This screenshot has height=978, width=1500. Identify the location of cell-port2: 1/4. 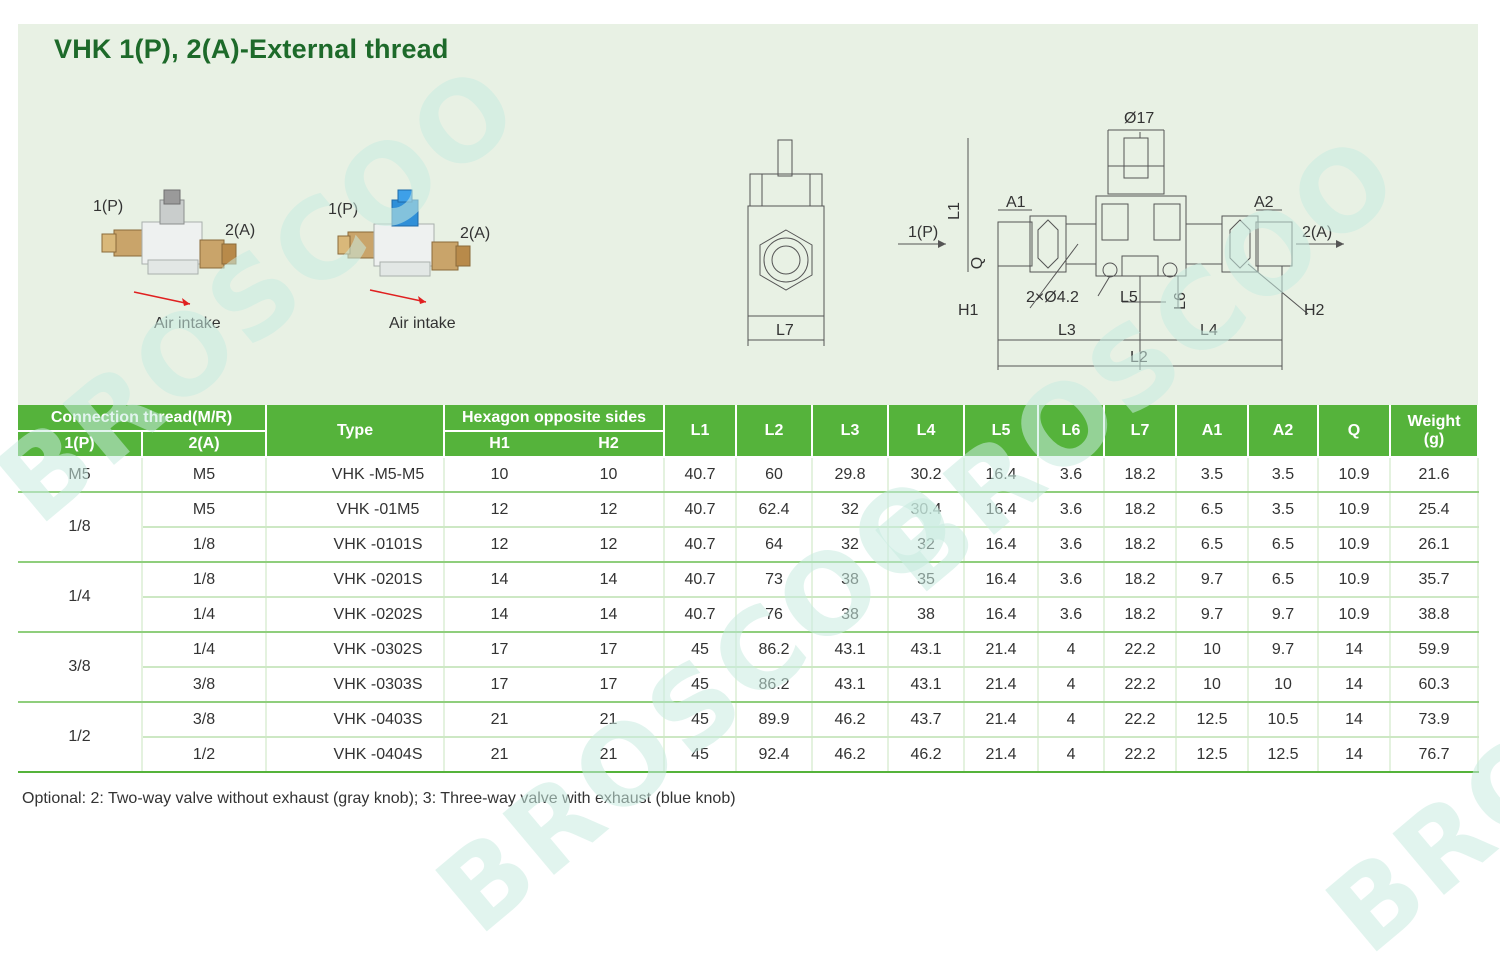
(205, 650).